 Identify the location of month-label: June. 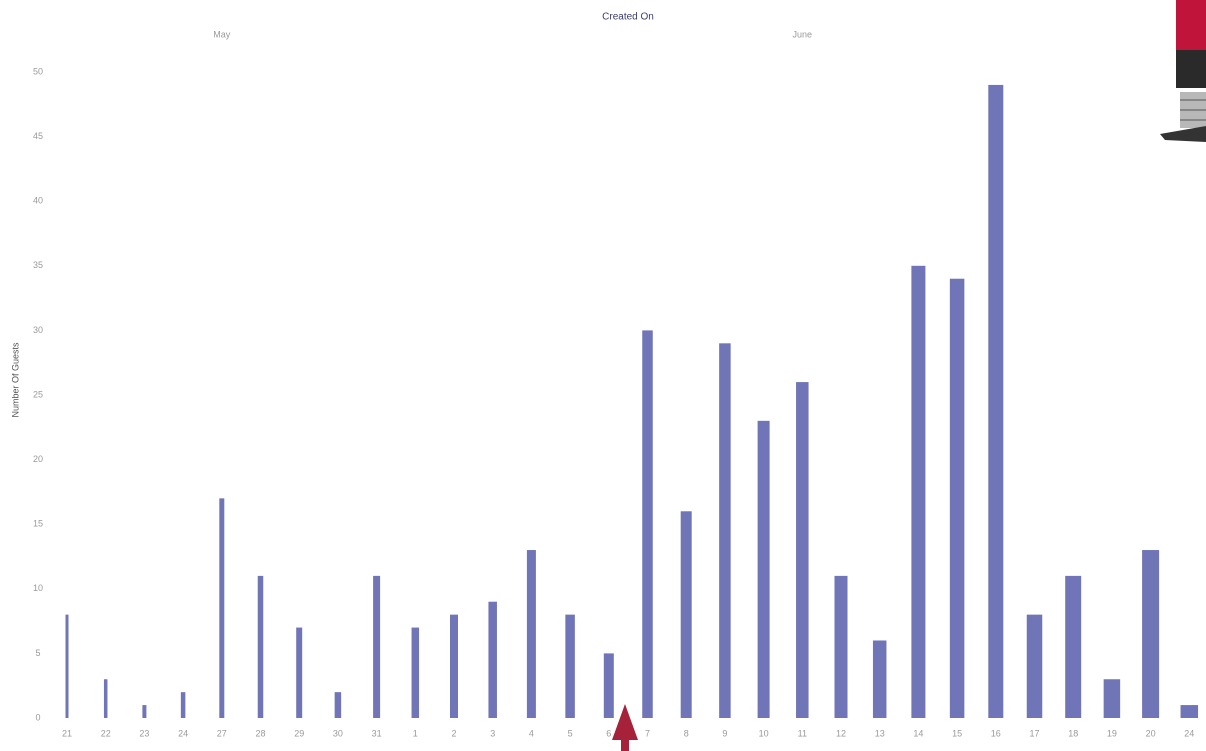
(803, 34).